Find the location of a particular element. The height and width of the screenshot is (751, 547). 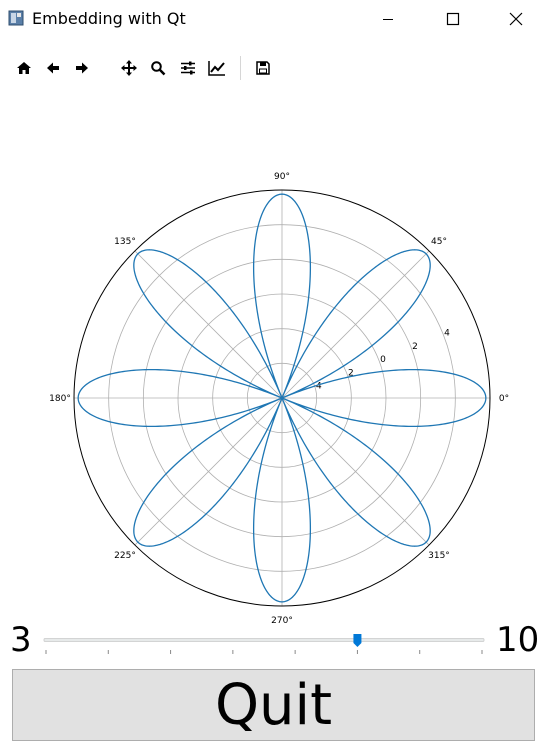

home-button is located at coordinates (24, 68).